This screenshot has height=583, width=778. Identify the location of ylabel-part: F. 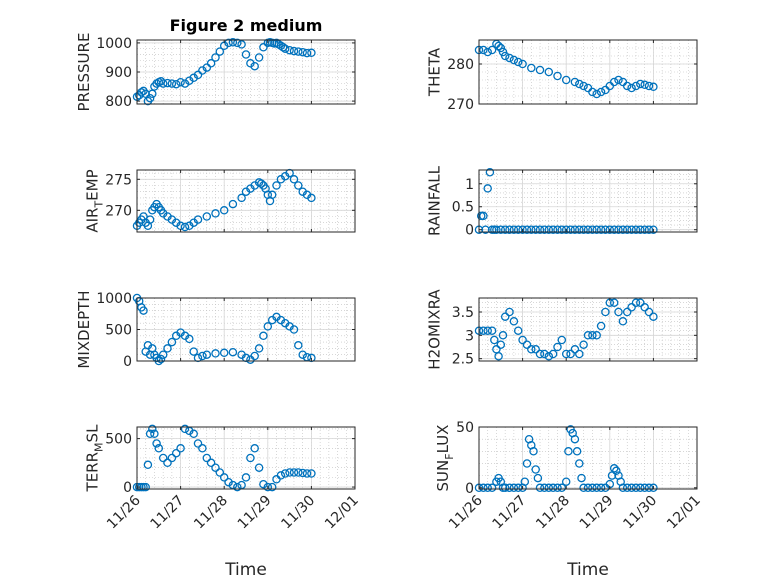
(449, 456).